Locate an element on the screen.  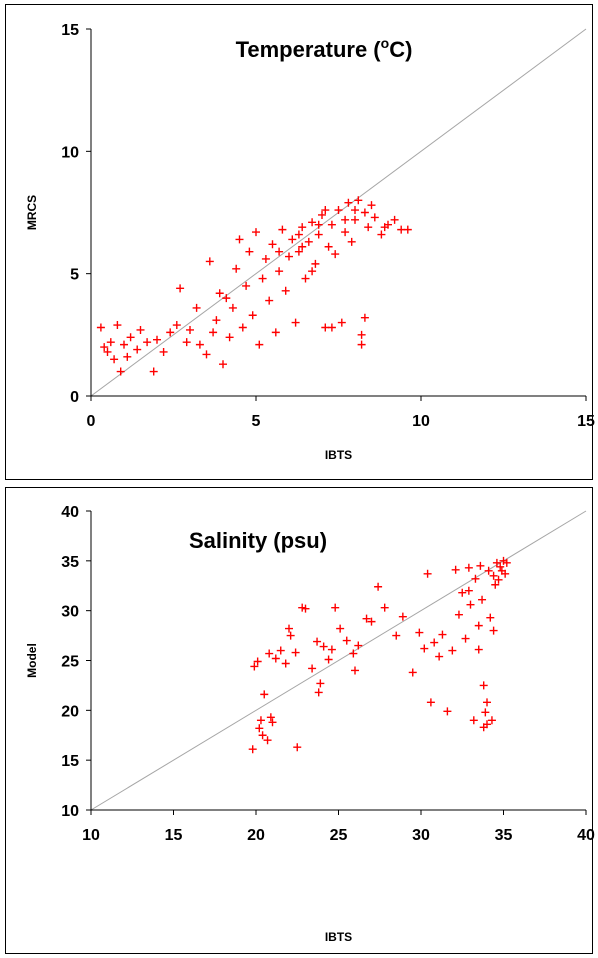
temperature-points-group is located at coordinates (254, 286).